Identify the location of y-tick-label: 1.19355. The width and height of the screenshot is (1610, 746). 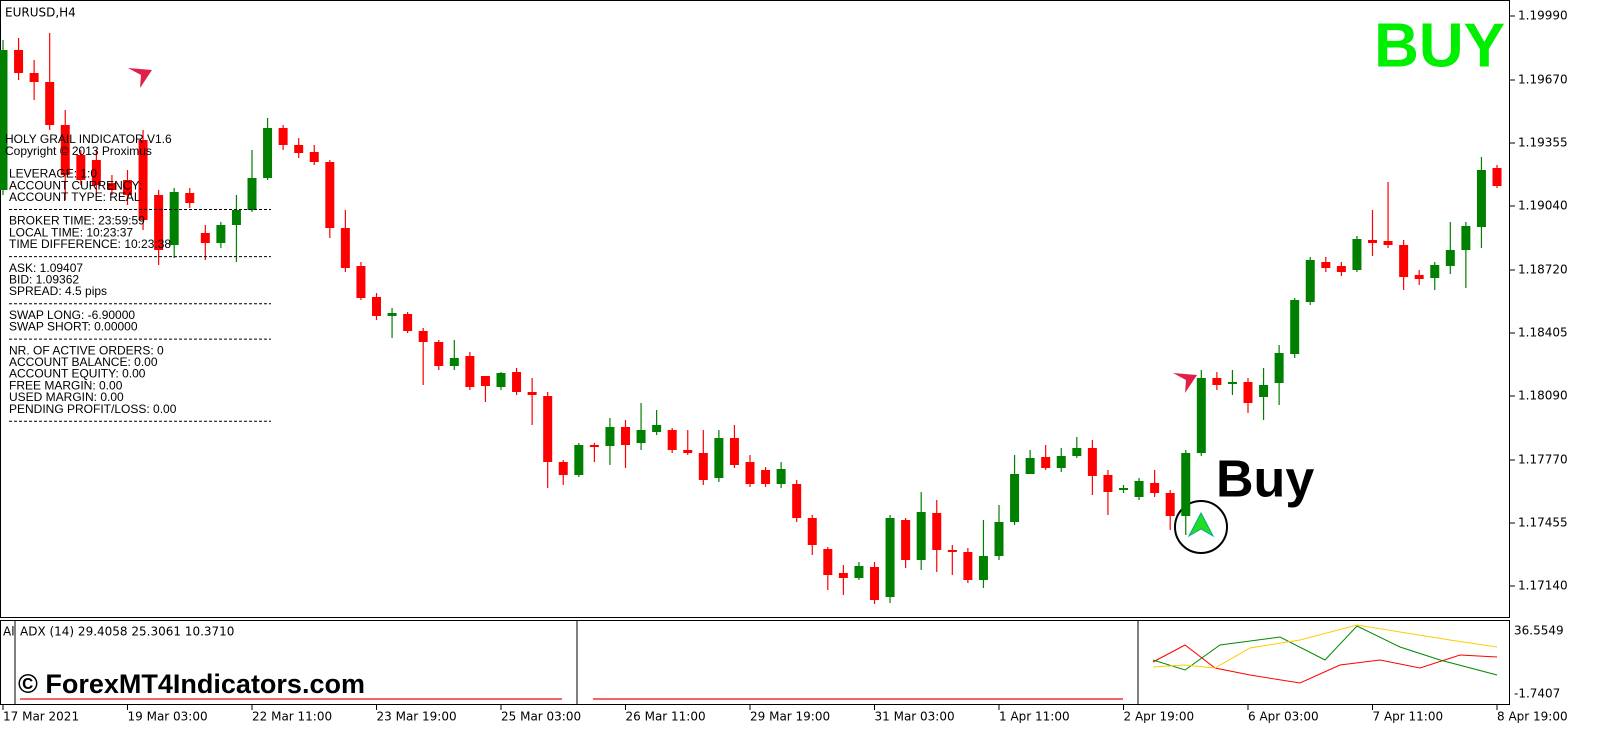
(1543, 143).